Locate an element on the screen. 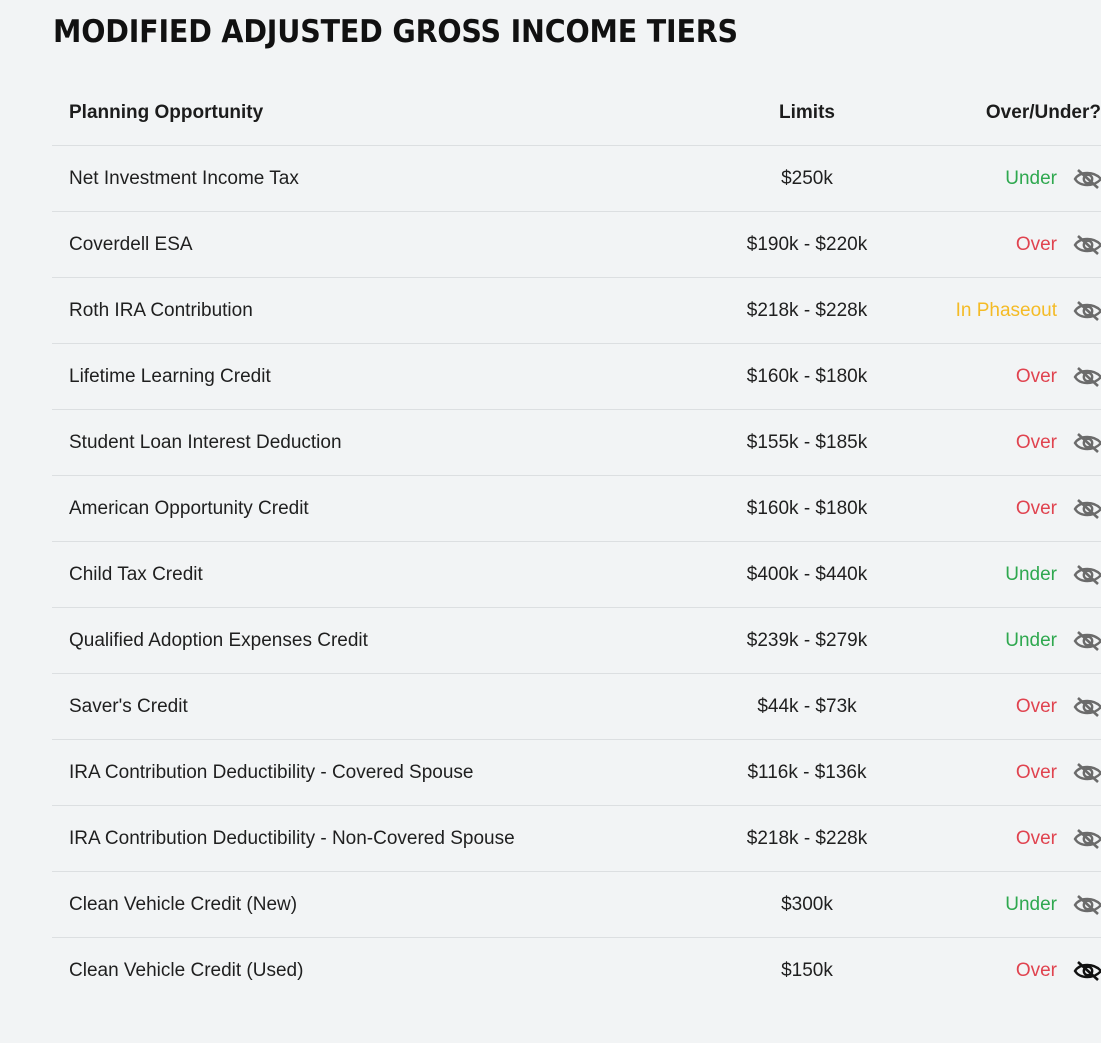 Image resolution: width=1101 pixels, height=1043 pixels. table-row: Child Tax Credit $400k - $440k Under is located at coordinates (576, 574).